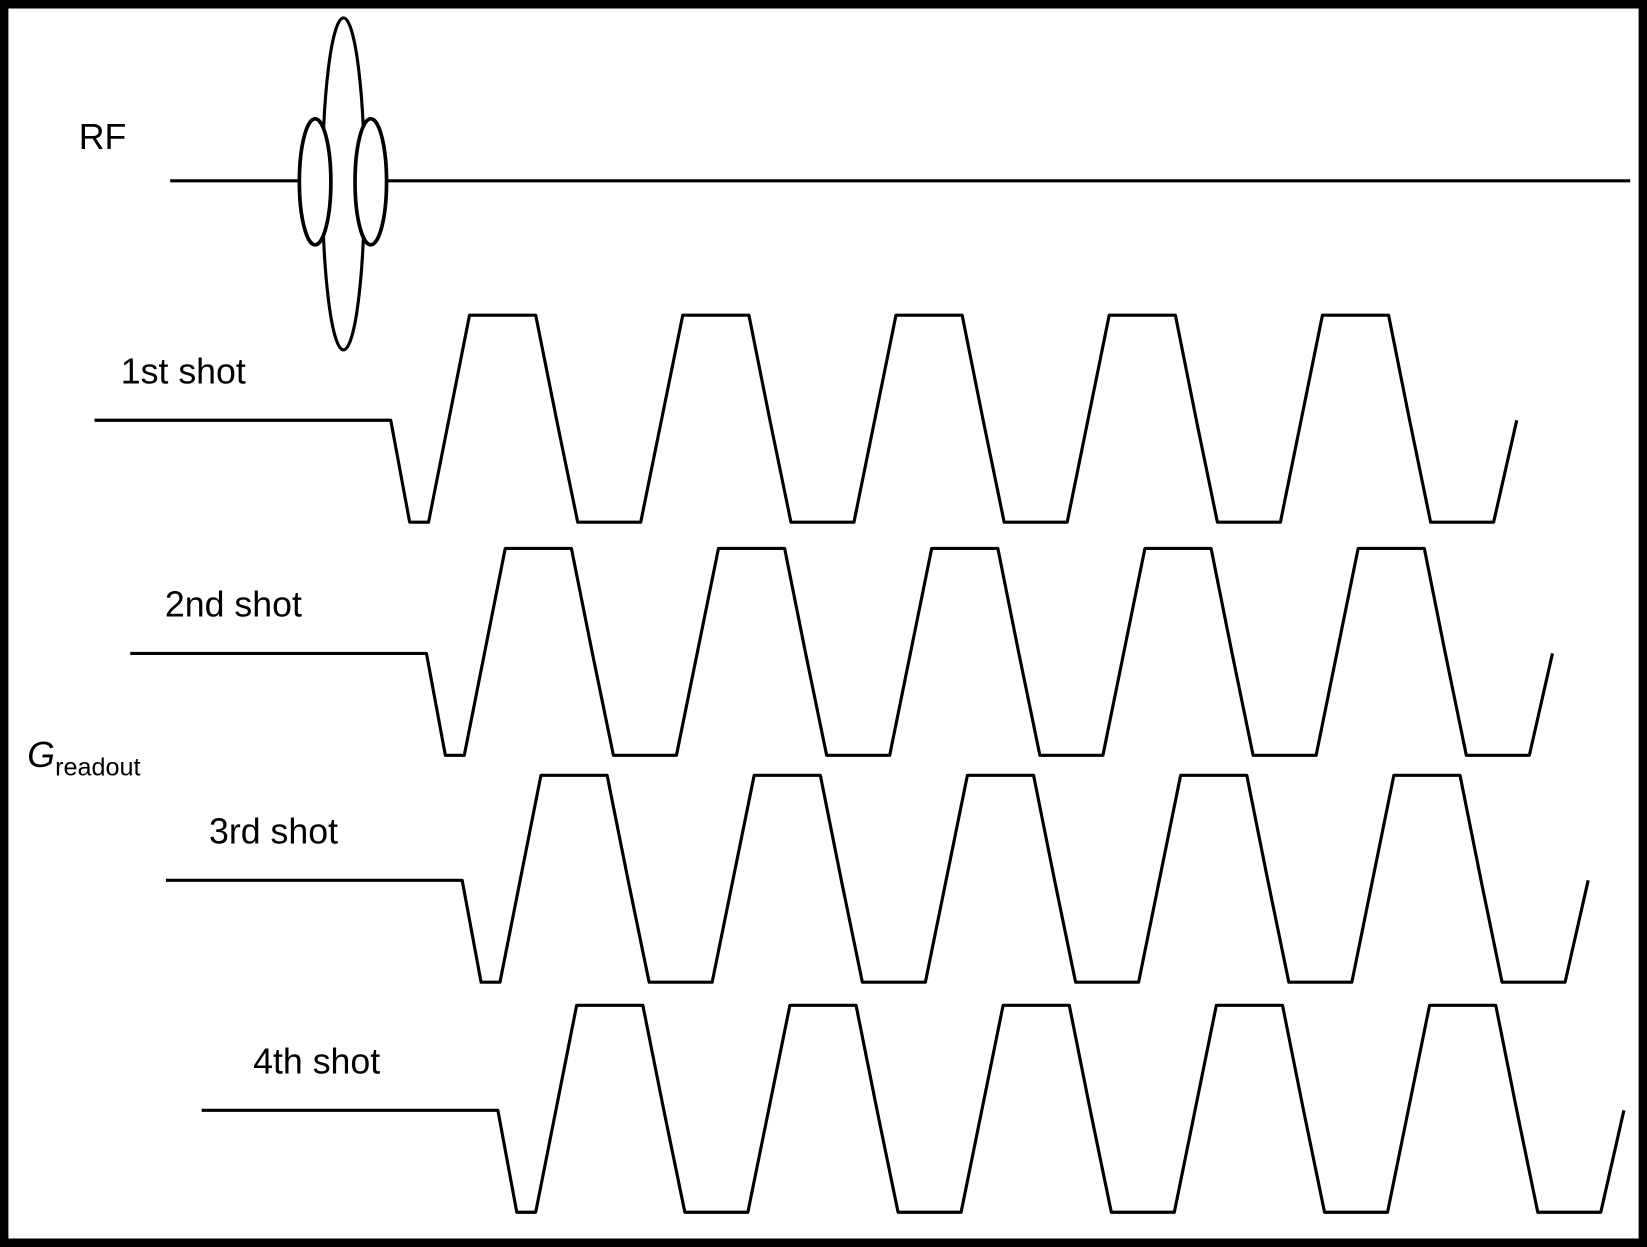 This screenshot has width=1647, height=1247. Describe the element at coordinates (233, 605) in the screenshot. I see `shot-label: 2nd shot` at that location.